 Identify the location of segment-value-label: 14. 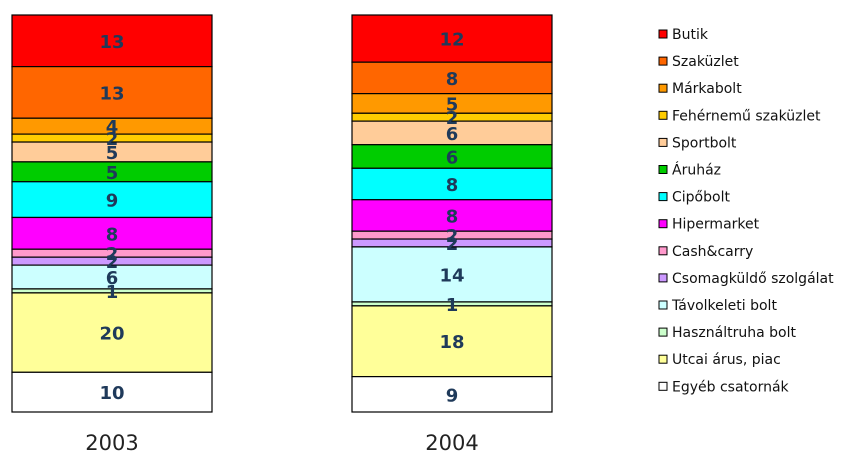
(451, 275).